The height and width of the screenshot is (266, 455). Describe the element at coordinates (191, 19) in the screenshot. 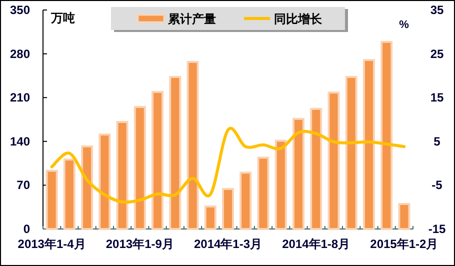

I see `legend-label: 累计产量` at that location.